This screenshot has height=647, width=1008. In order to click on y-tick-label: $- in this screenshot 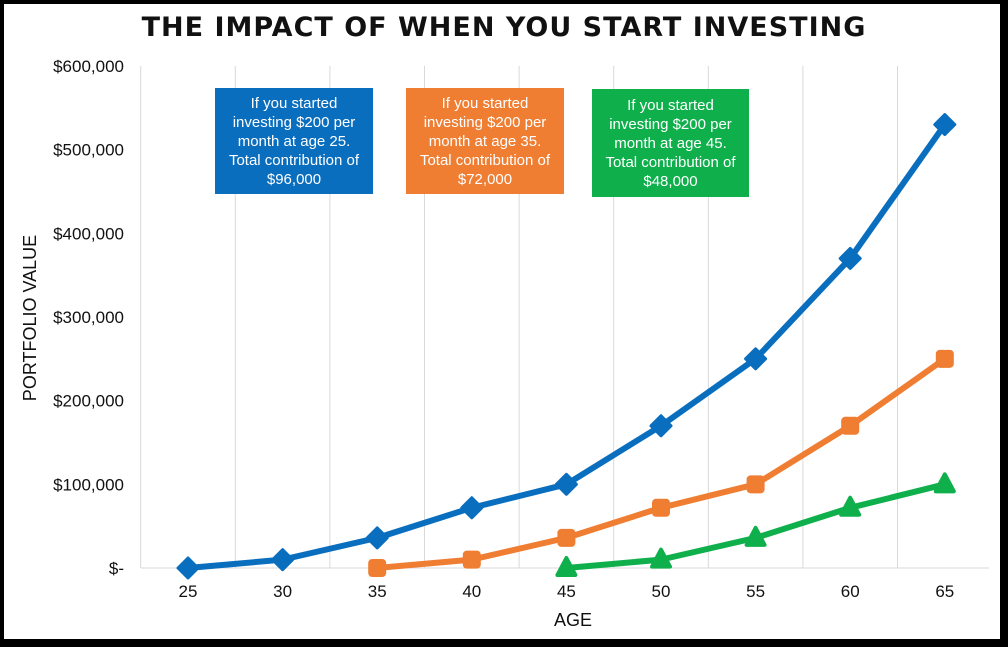, I will do `click(116, 568)`.